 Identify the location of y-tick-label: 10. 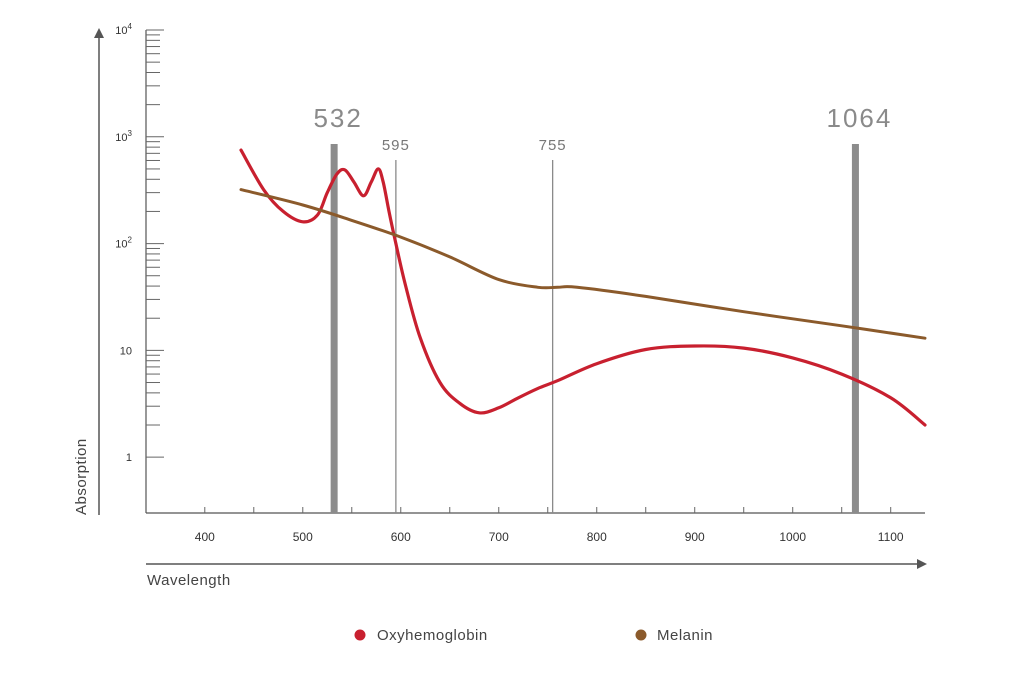
(126, 351).